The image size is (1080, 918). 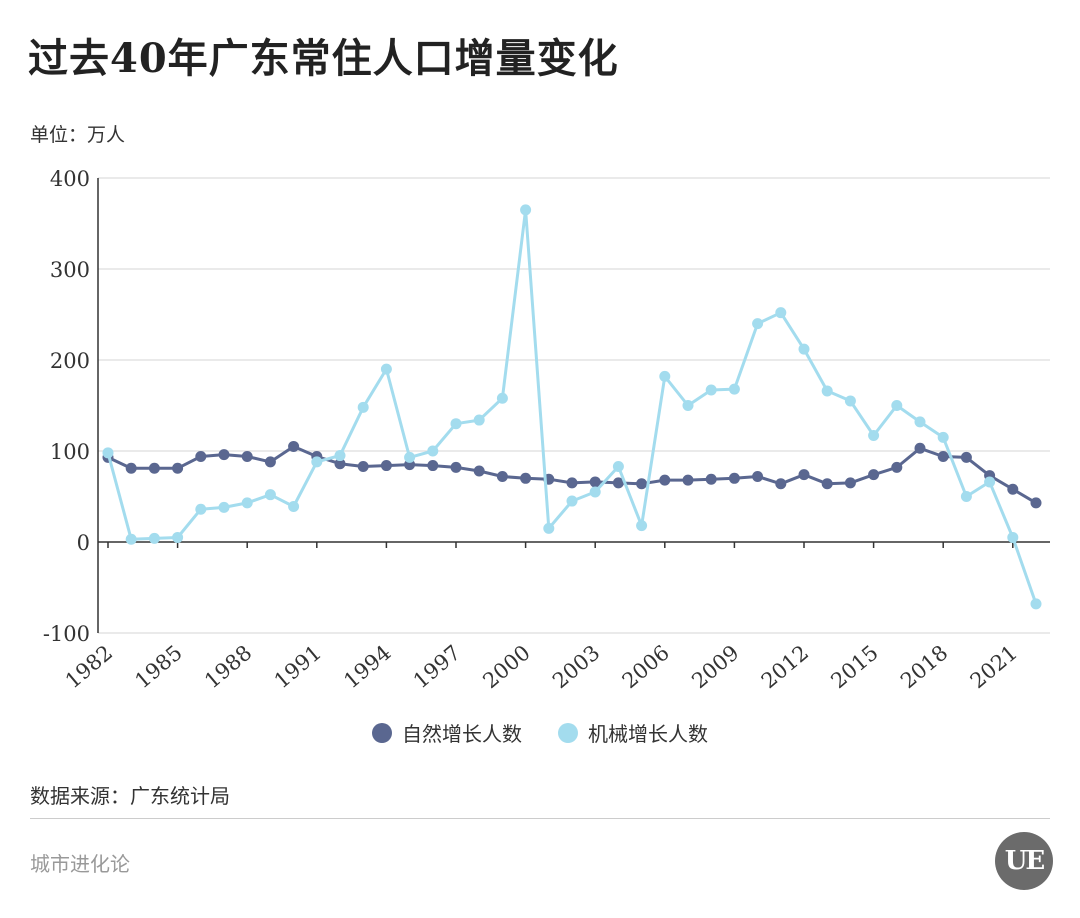 I want to click on x-tick-label: 2015, so click(x=854, y=666).